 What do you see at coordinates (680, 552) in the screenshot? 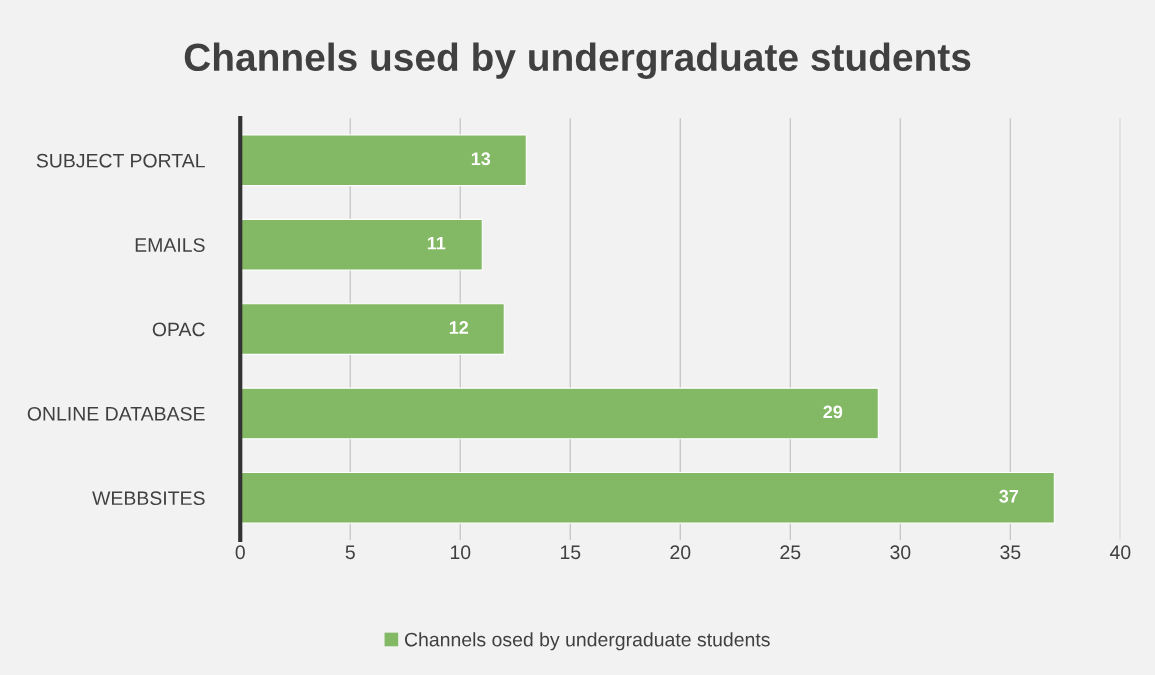
I see `x-tick-label: 20` at bounding box center [680, 552].